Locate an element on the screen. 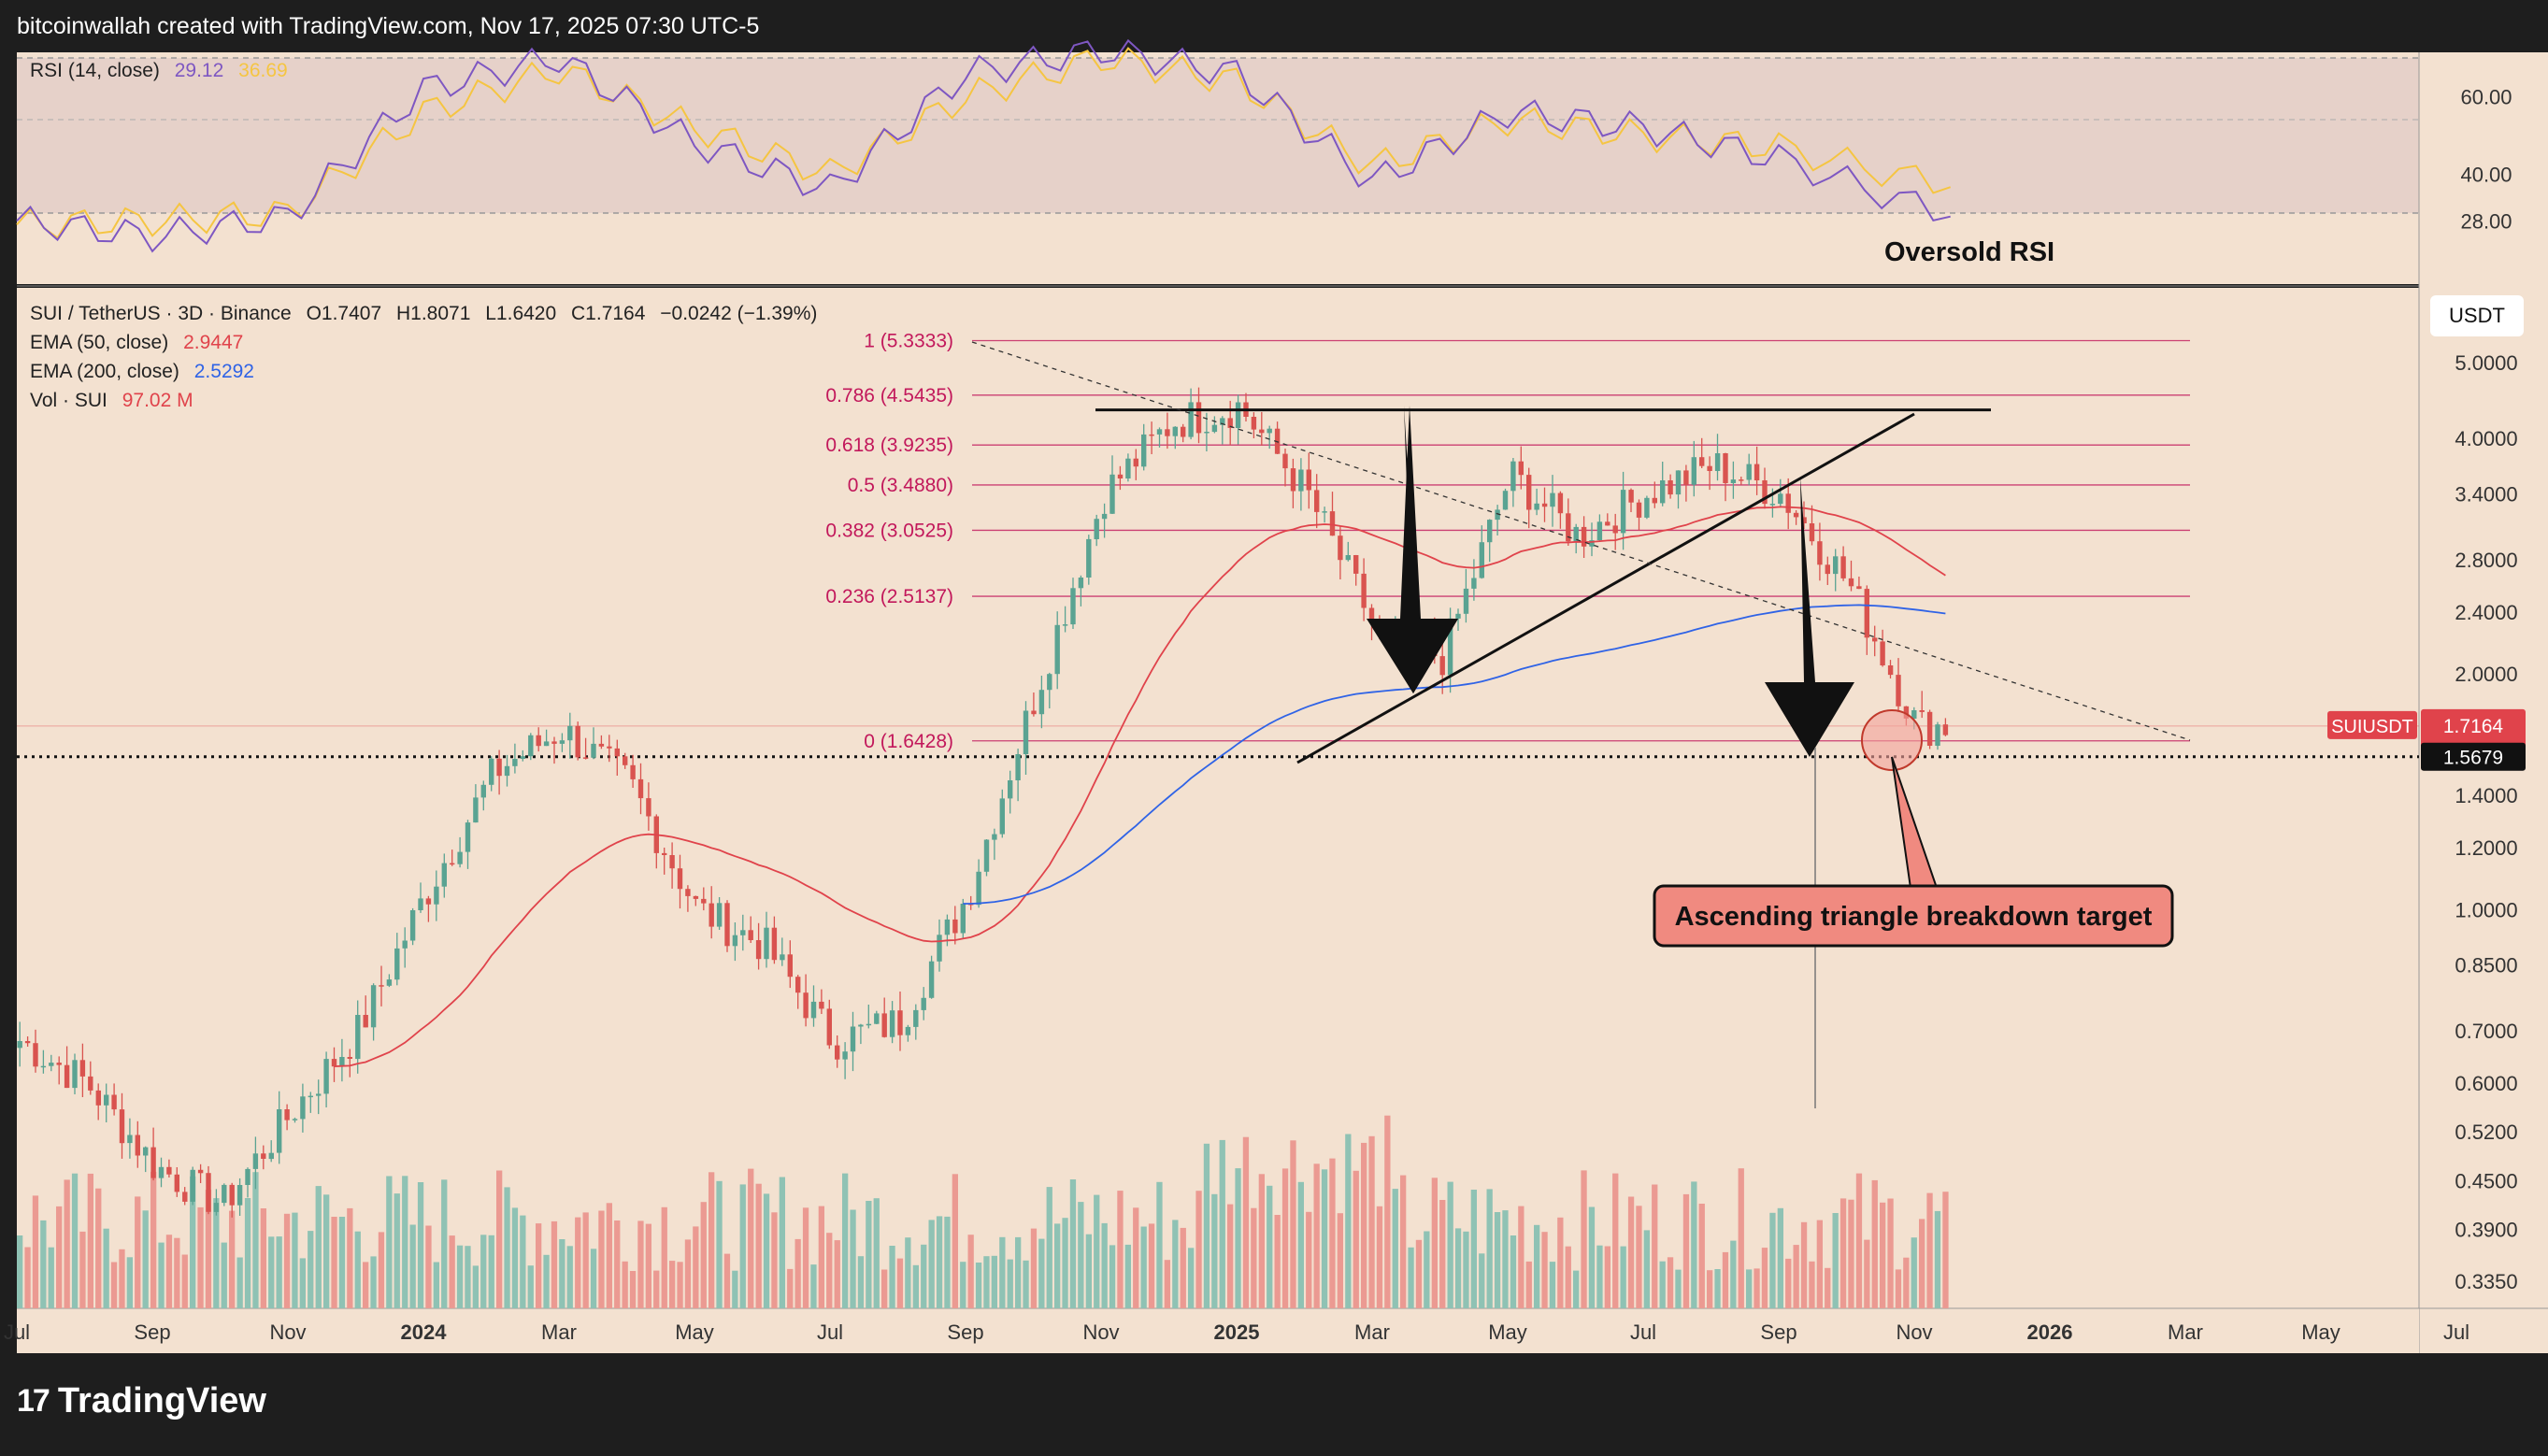 The image size is (2548, 1456). symbol-name: SUI / TetherUS · 3D · Binance is located at coordinates (161, 313).